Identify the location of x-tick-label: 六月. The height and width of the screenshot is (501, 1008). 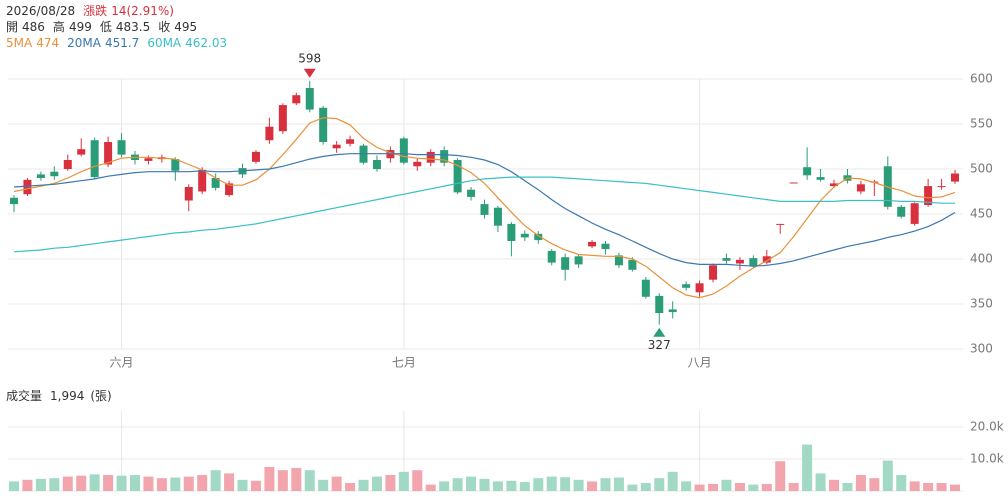
(122, 363).